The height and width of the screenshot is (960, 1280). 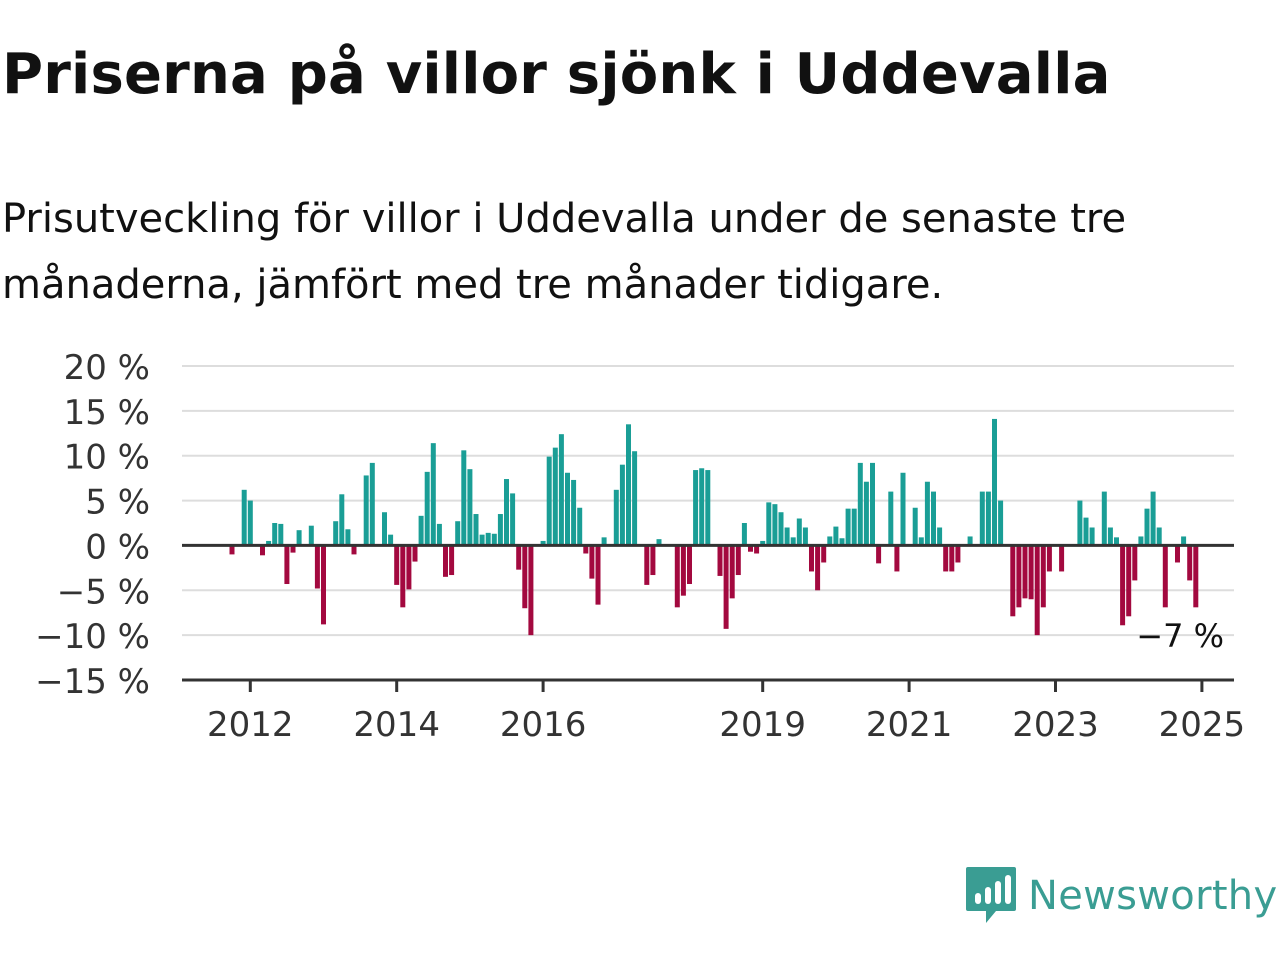 What do you see at coordinates (1055, 725) in the screenshot?
I see `x-tick-label: 2023` at bounding box center [1055, 725].